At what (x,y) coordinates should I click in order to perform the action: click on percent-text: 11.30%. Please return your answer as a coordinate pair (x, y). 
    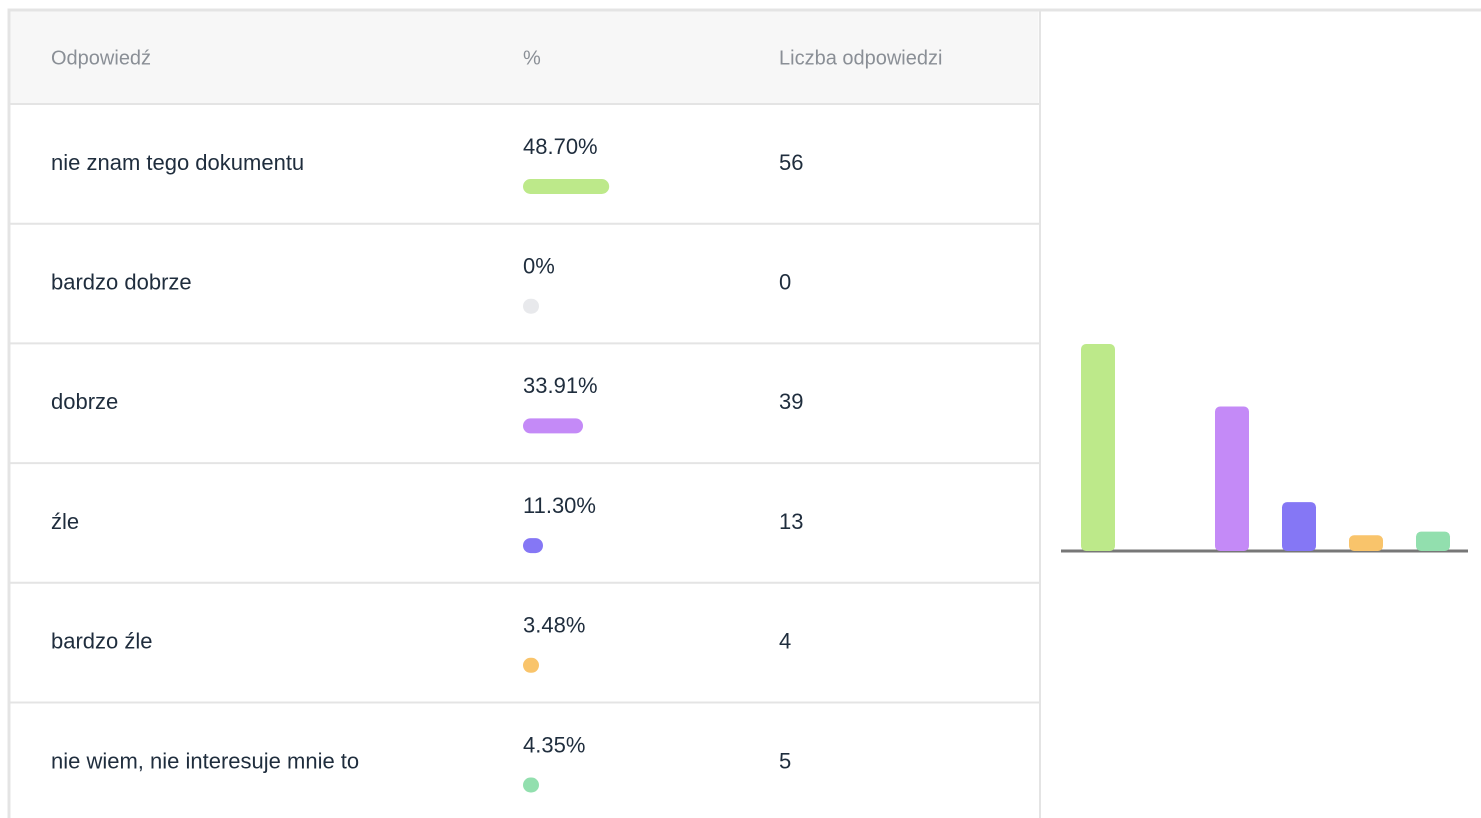
    Looking at the image, I should click on (559, 505).